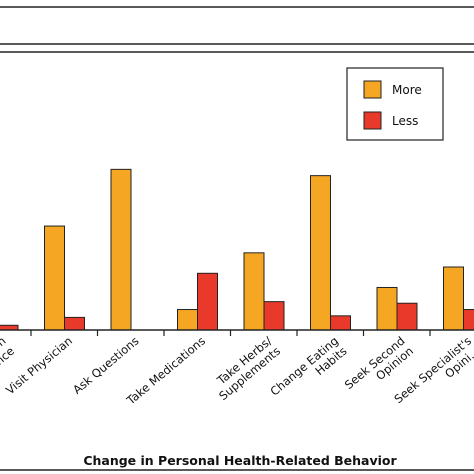 The image size is (474, 474). I want to click on x-tick-label-line: ...nce, so click(8, 359).